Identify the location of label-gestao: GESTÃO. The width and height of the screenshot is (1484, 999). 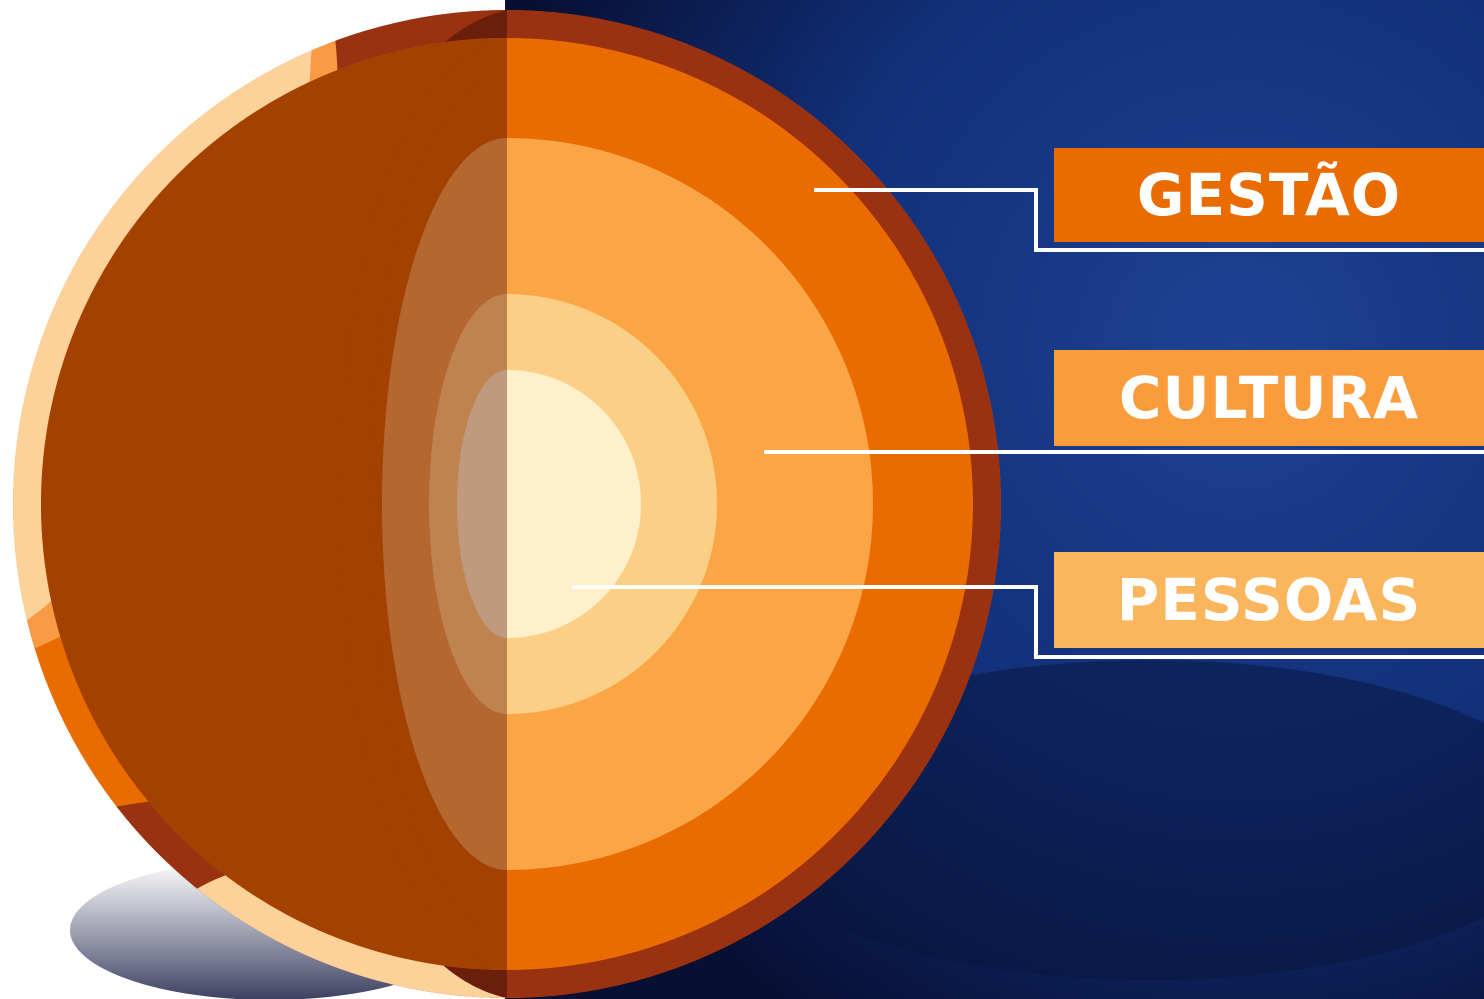
(1269, 195).